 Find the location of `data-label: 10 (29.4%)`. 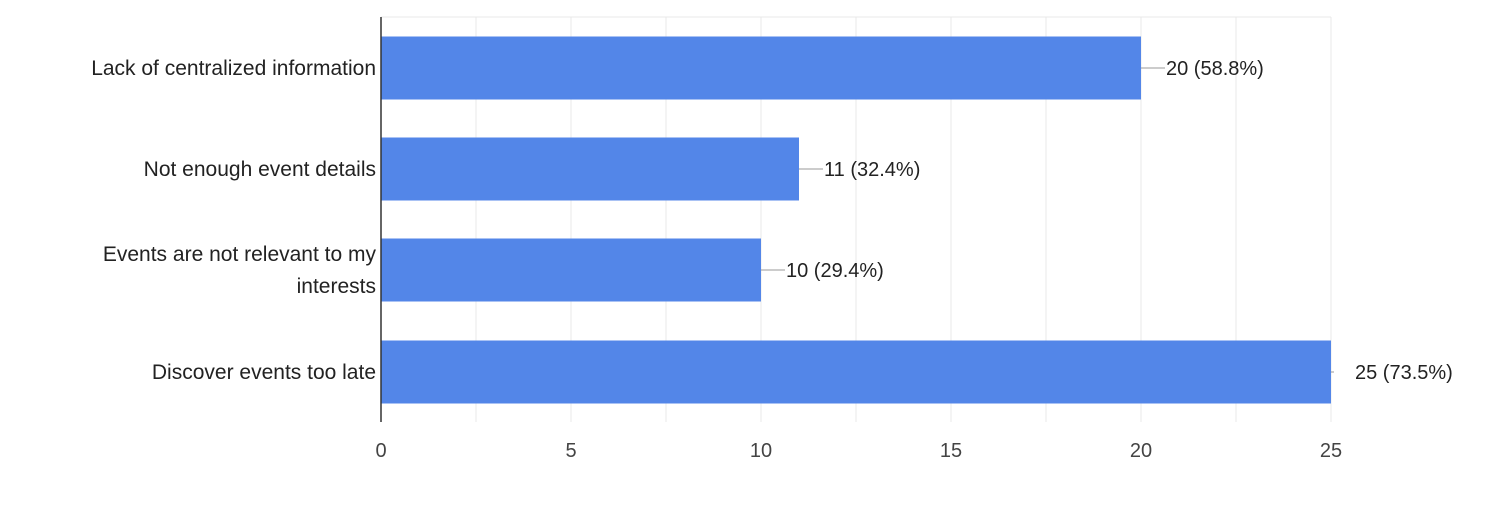

data-label: 10 (29.4%) is located at coordinates (835, 271).